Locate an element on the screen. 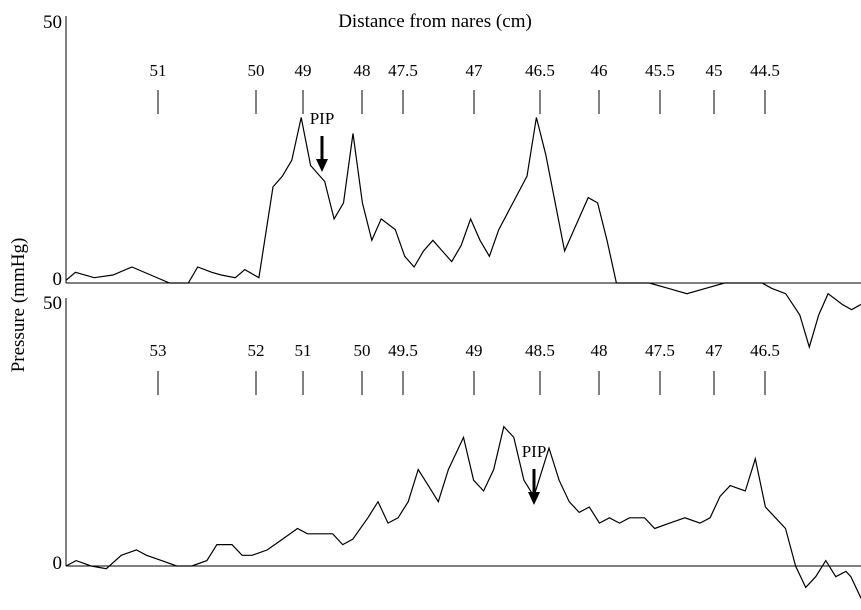  chart-title: Distance from nares (cm) is located at coordinates (435, 21).